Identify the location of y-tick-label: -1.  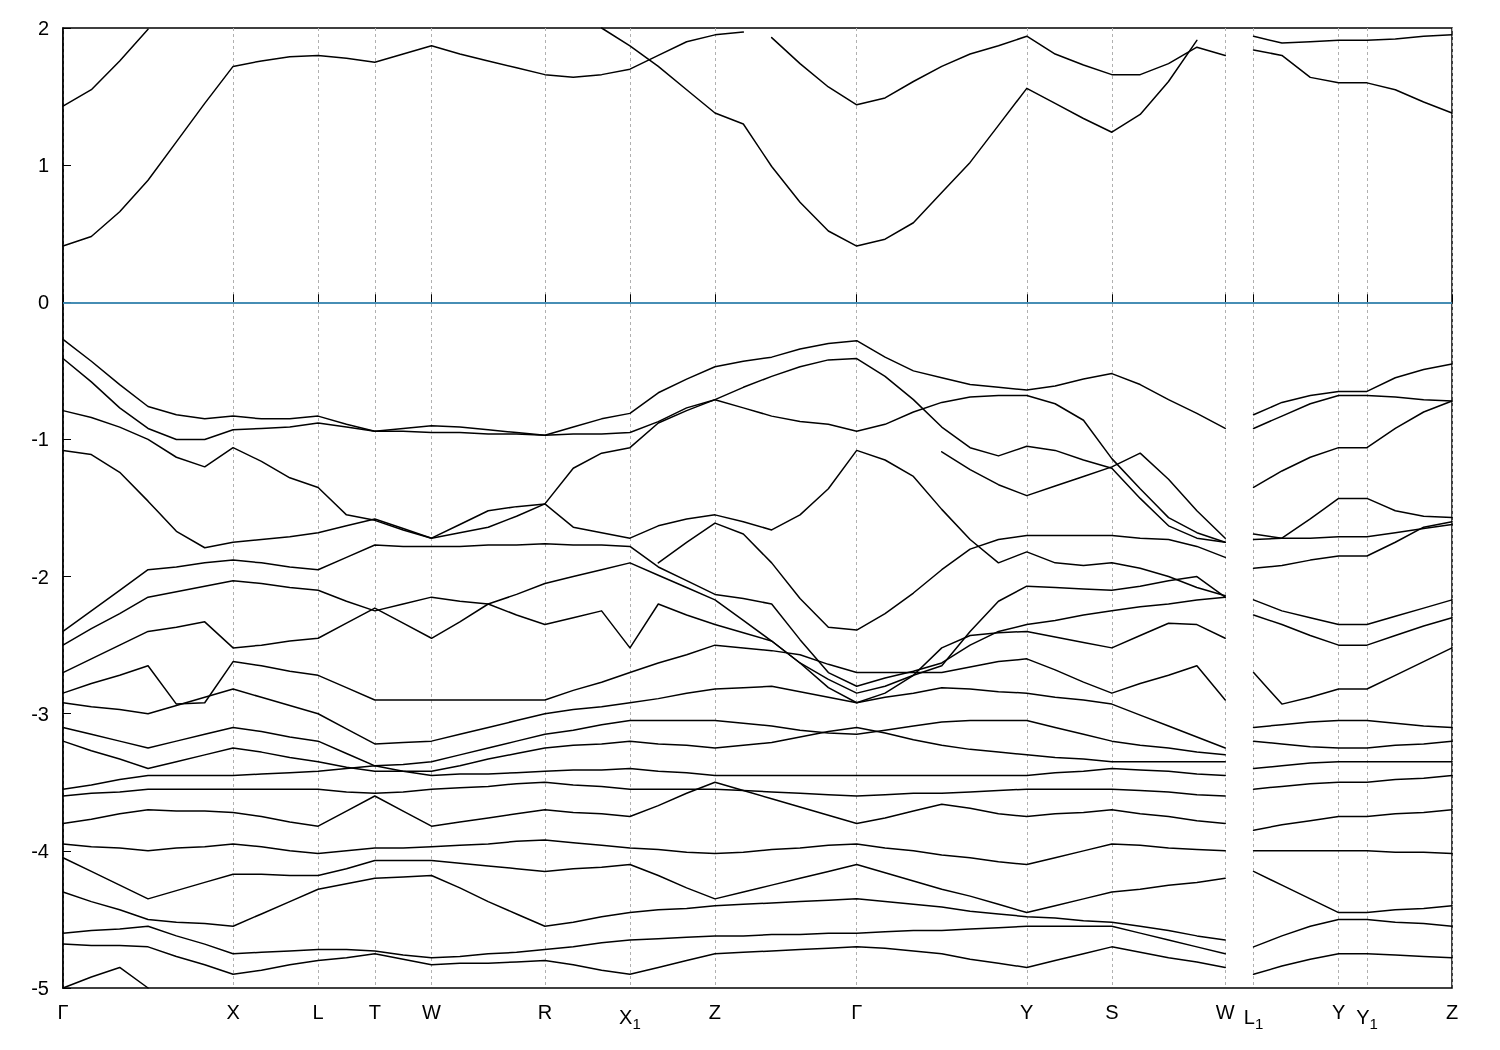
(40, 439).